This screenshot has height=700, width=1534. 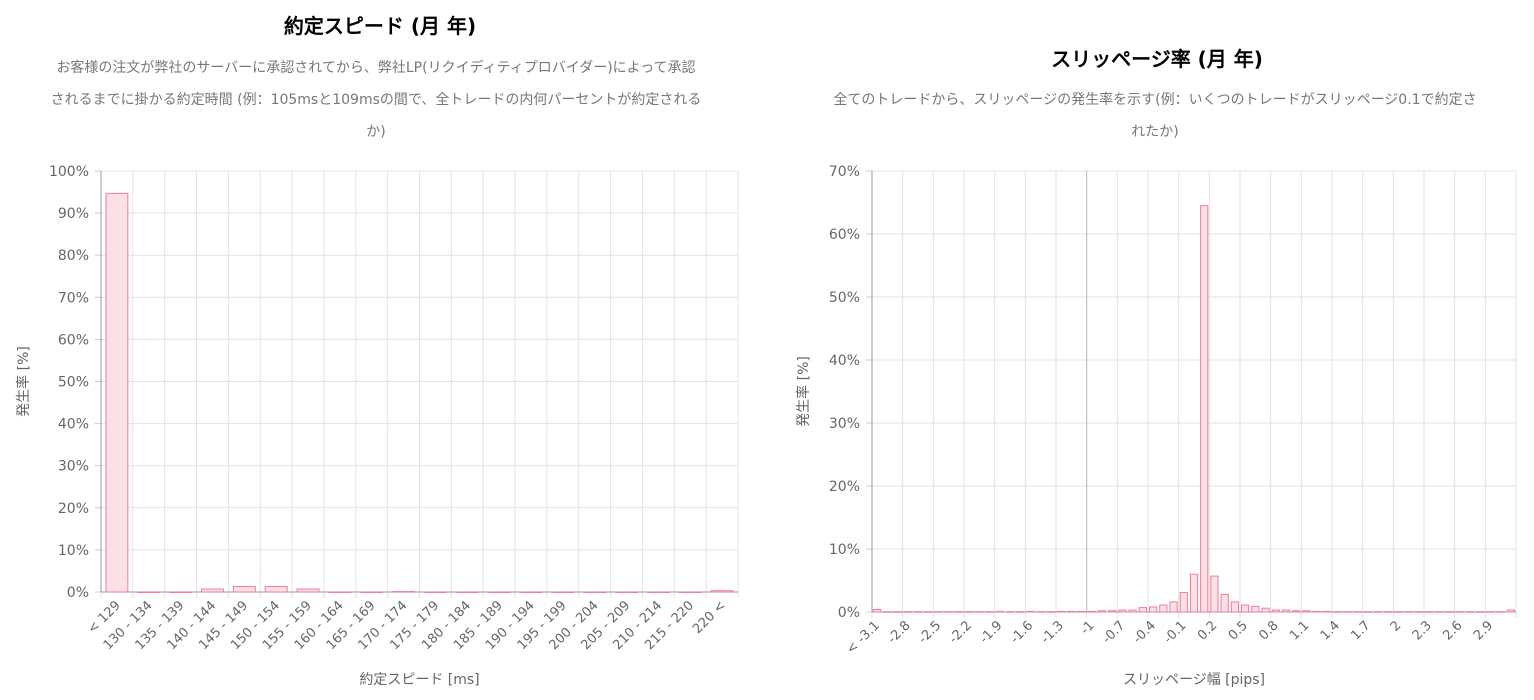 What do you see at coordinates (1268, 630) in the screenshot?
I see `x-tick-label: 0.8` at bounding box center [1268, 630].